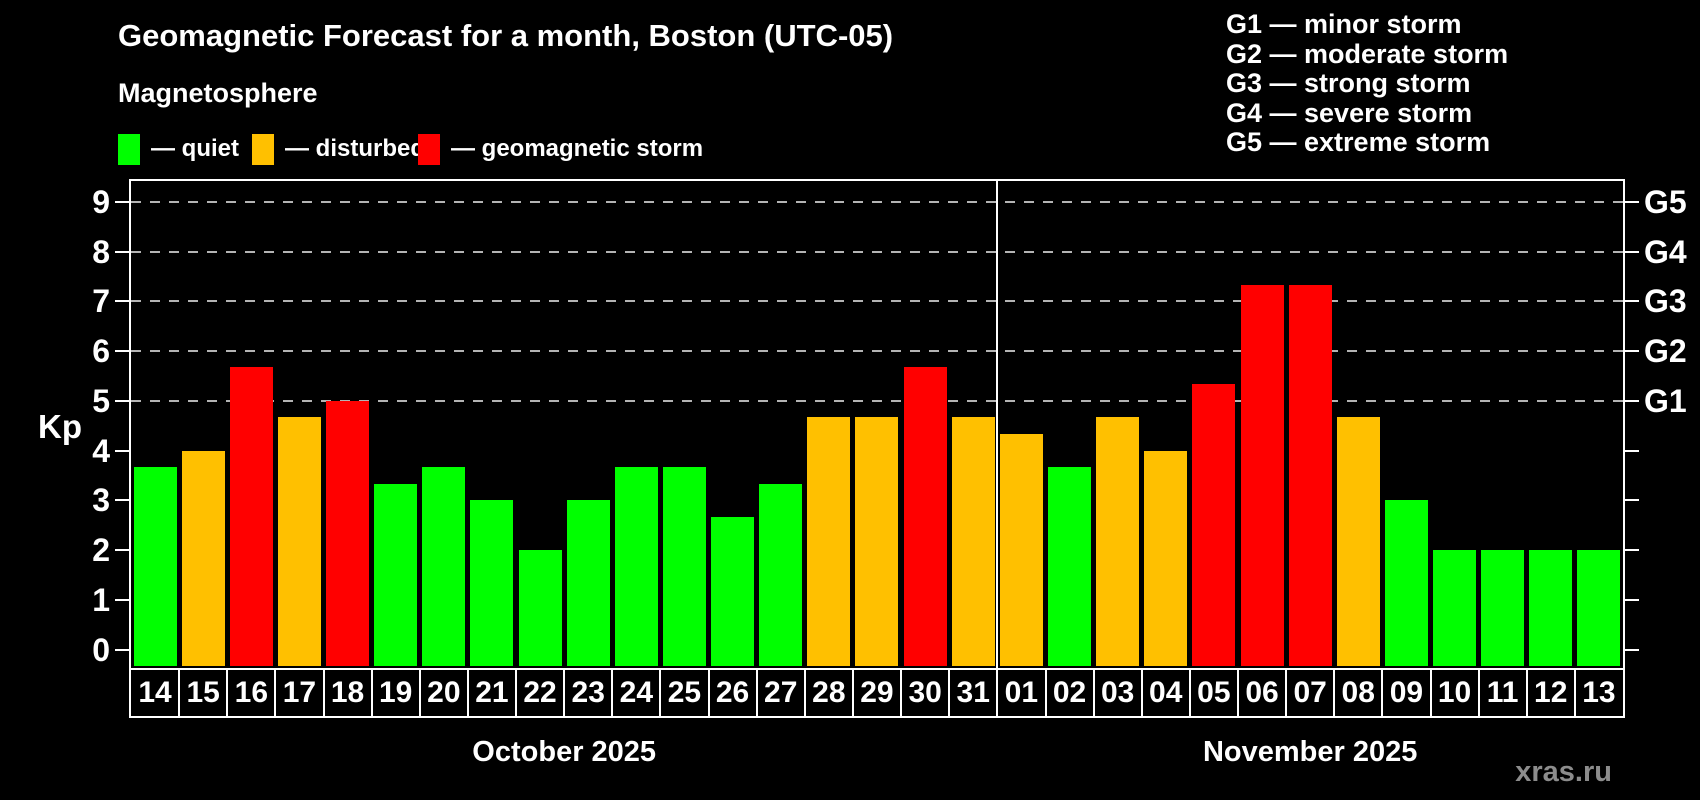 This screenshot has width=1700, height=800. What do you see at coordinates (684, 692) in the screenshot?
I see `day-label-0-25: 25` at bounding box center [684, 692].